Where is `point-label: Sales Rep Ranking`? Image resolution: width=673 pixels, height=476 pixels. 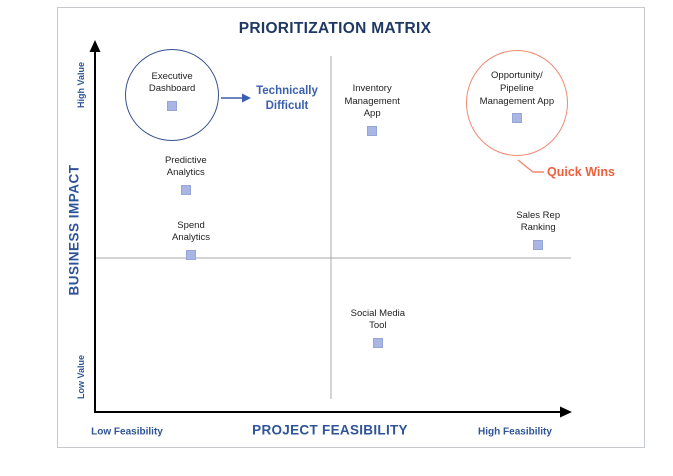
point-label: Sales Rep Ranking is located at coordinates (538, 221).